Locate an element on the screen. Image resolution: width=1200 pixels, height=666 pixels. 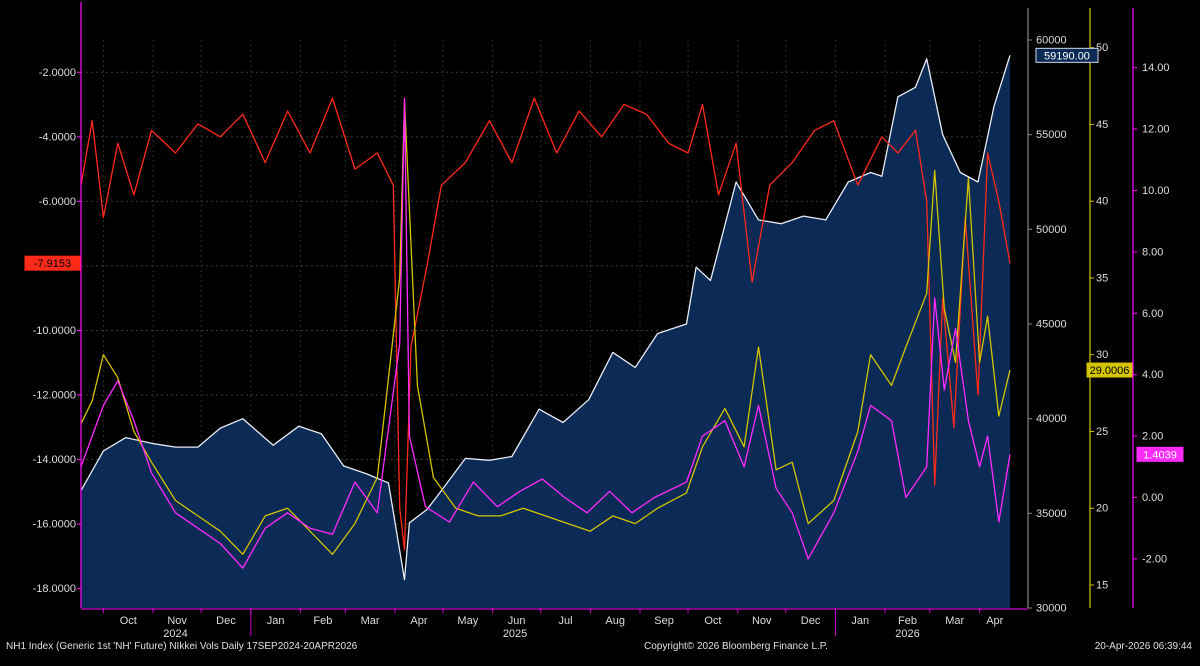
skew-axis-tick-label: 2.00 is located at coordinates (1152, 437).